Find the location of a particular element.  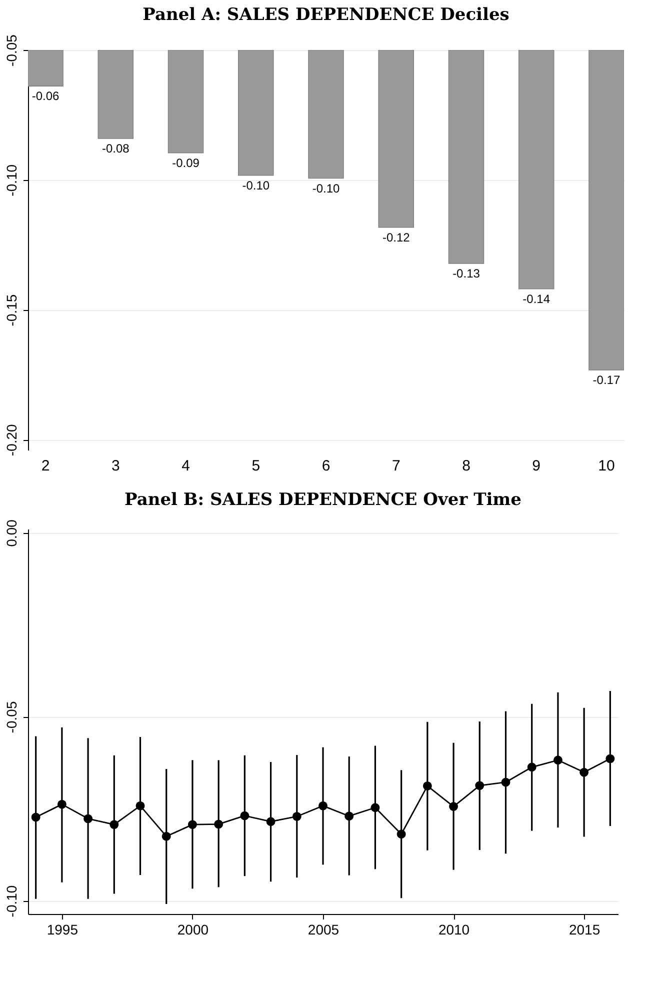

data-label: -0.14 is located at coordinates (536, 299).